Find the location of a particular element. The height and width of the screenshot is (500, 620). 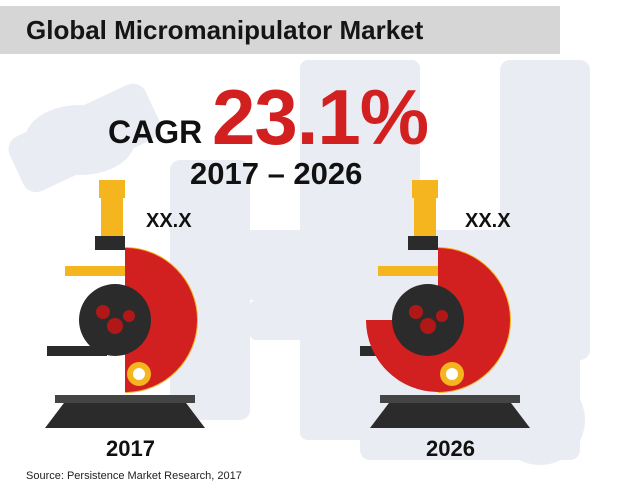

microscope-collar-2026 is located at coordinates (423, 243).